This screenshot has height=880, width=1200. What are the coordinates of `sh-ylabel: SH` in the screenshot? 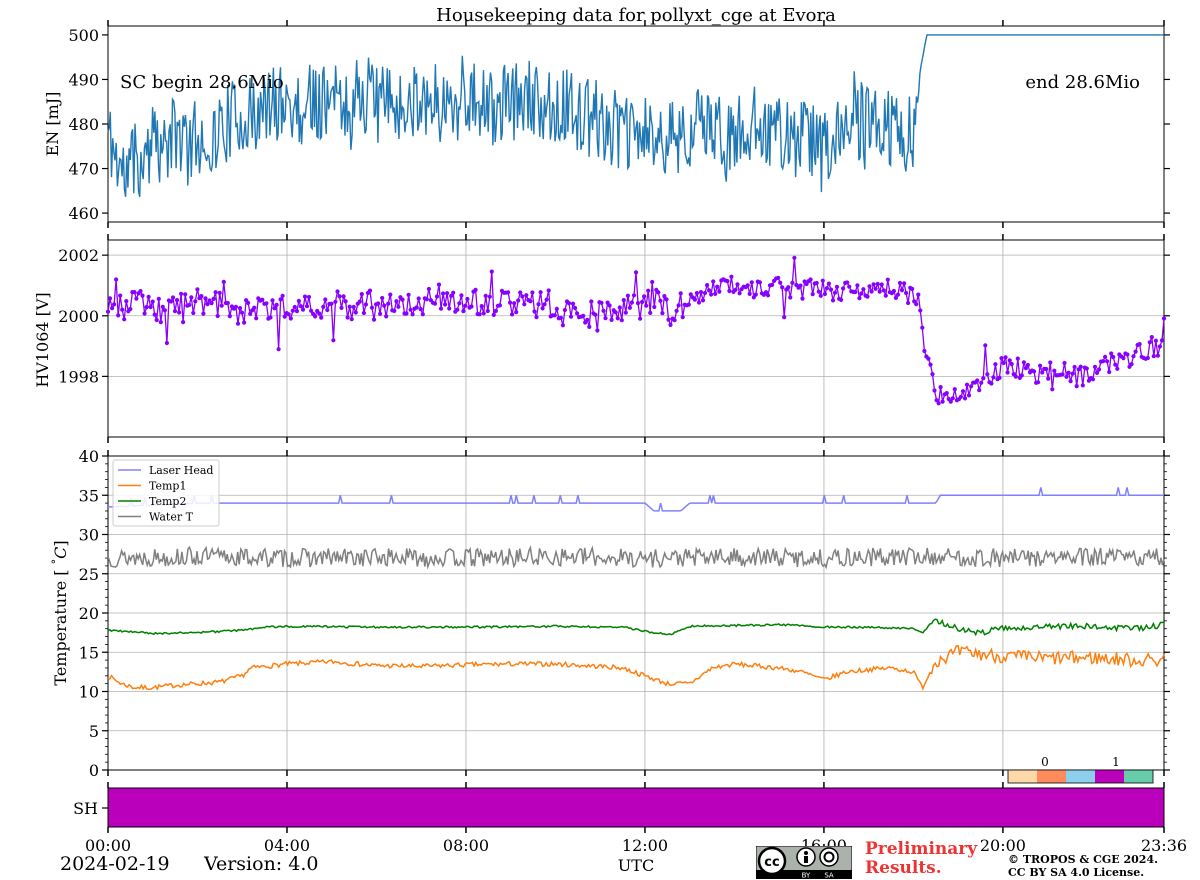 It's located at (85, 808).